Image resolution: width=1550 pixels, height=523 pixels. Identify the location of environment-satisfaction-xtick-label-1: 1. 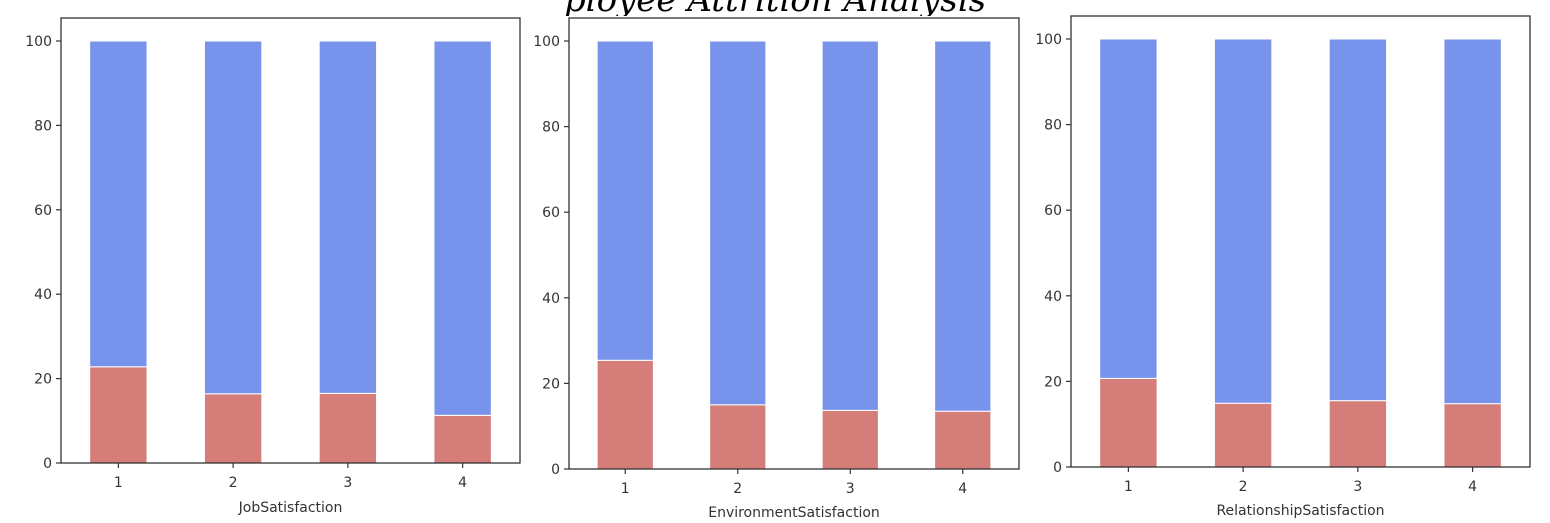
(625, 489).